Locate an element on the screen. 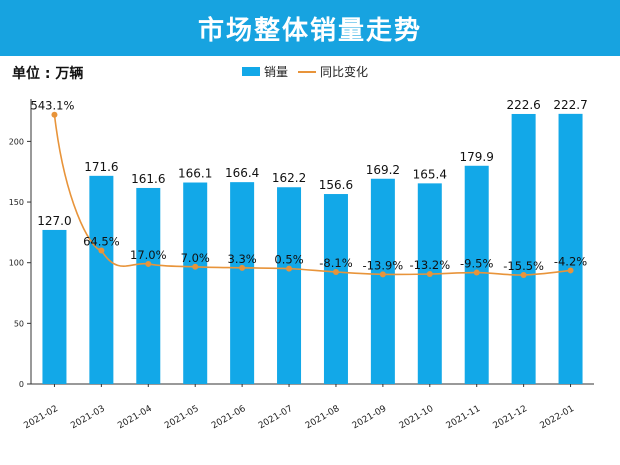 This screenshot has height=465, width=620. yoy-value-label: -4.2% is located at coordinates (570, 261).